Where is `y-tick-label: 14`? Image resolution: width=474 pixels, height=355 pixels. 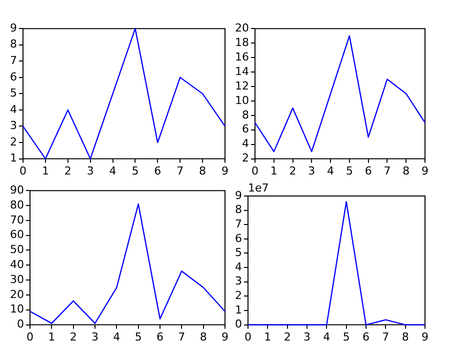
y-tick-label: 14 is located at coordinates (241, 71).